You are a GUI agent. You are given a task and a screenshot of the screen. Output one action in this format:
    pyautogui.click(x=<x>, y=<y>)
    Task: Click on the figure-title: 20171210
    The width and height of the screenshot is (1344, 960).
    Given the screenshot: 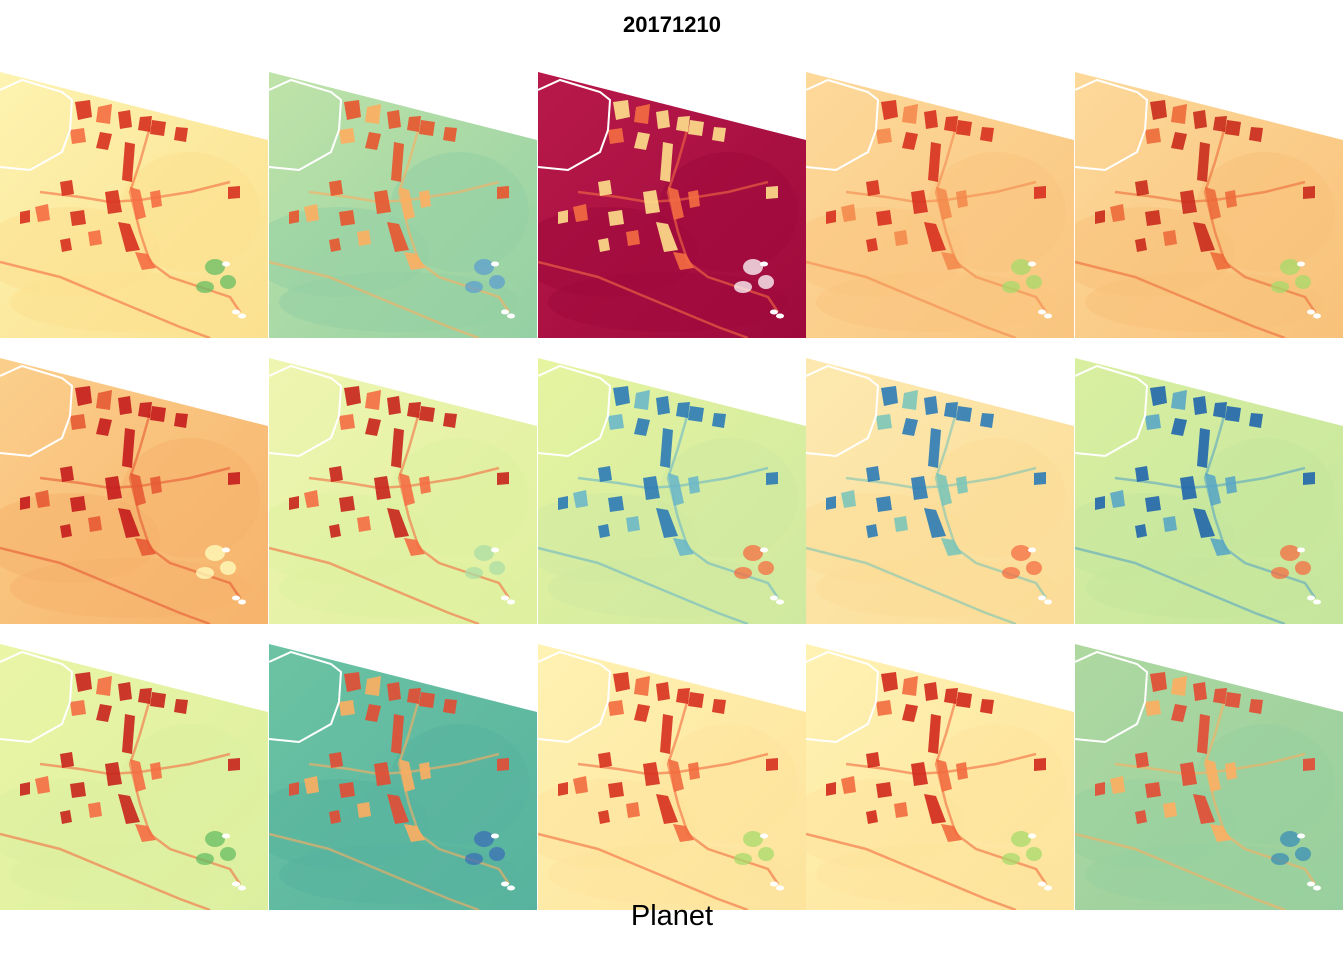 What is the action you would take?
    pyautogui.click(x=672, y=24)
    